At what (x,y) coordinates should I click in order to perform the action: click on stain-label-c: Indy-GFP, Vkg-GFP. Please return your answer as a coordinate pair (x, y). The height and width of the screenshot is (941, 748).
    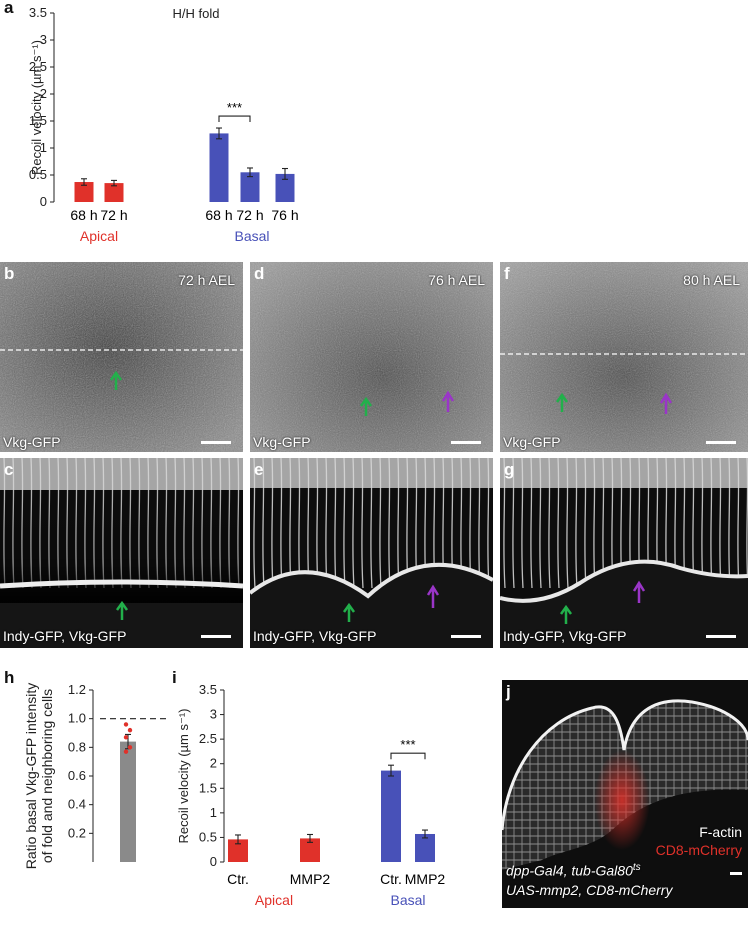
    Looking at the image, I should click on (65, 636).